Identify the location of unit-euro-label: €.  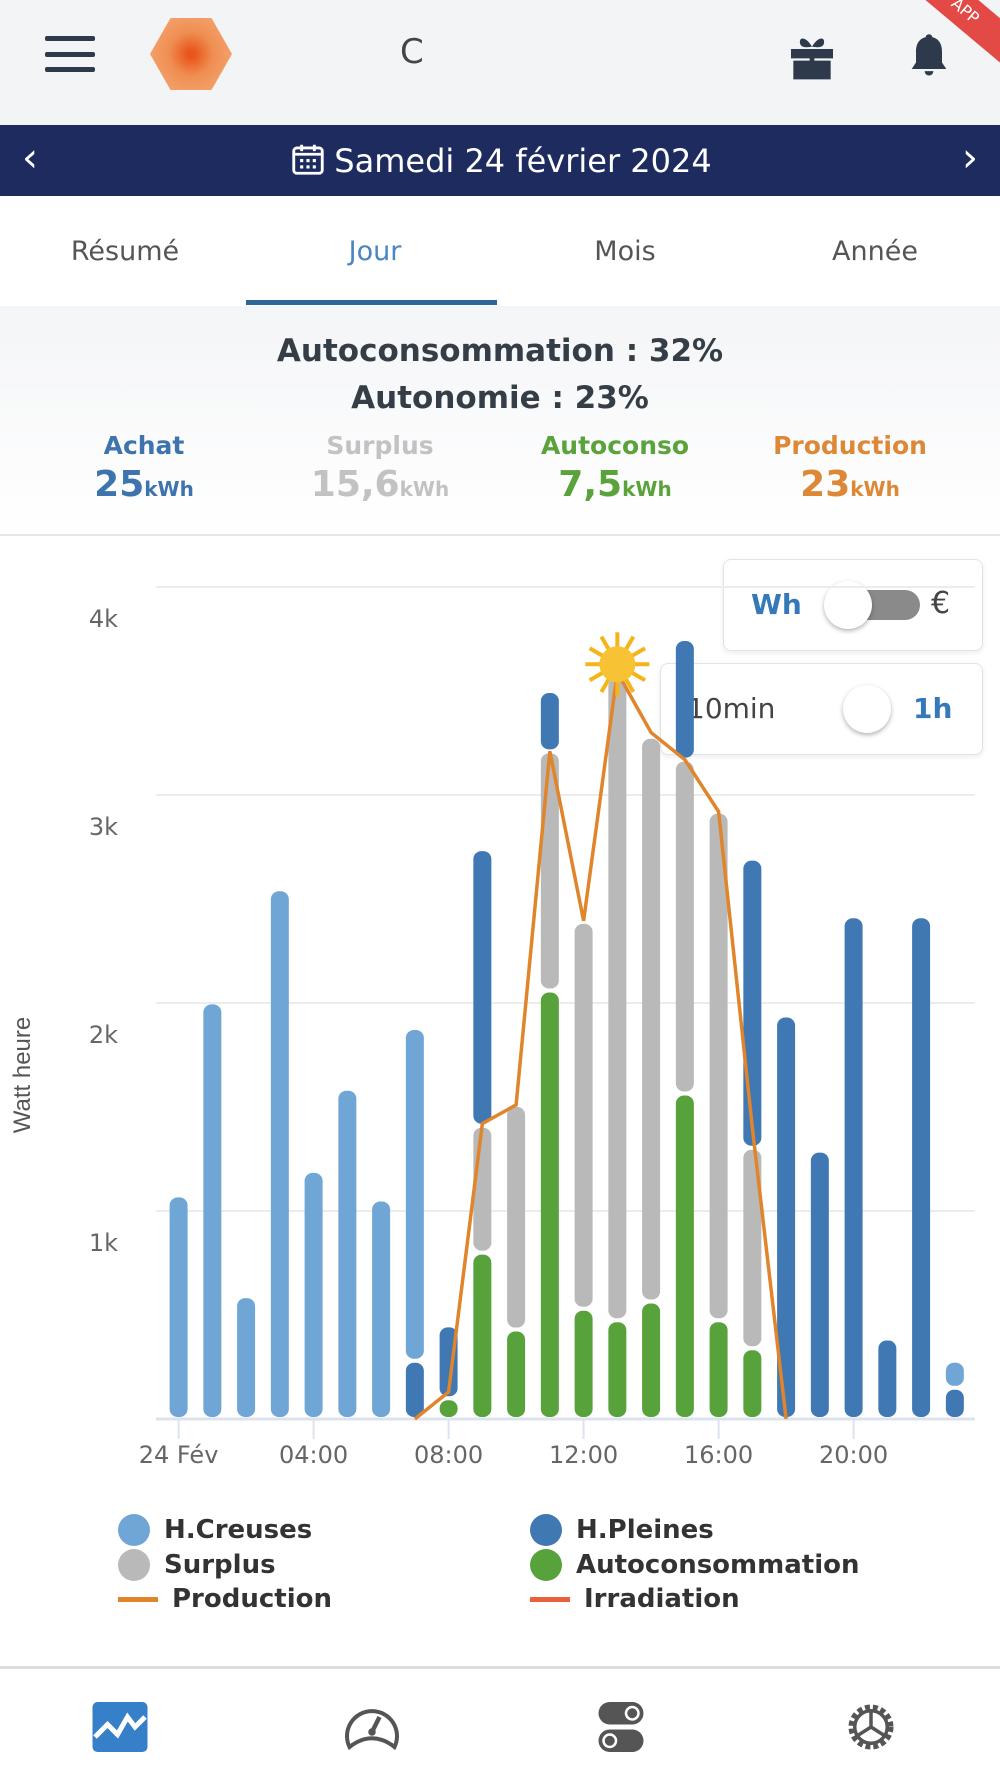
(941, 603).